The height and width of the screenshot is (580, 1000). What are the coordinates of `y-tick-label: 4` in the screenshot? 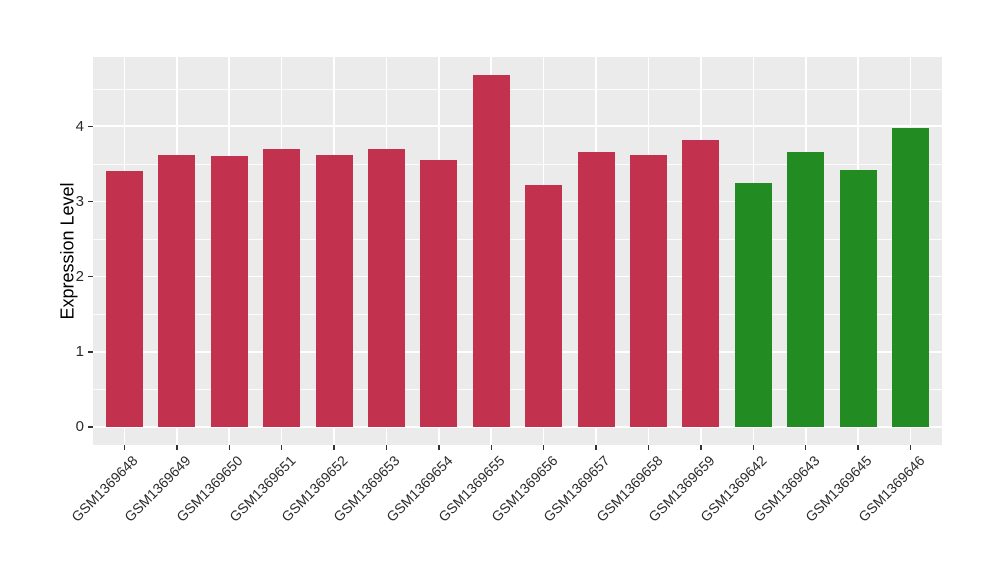 It's located at (79, 126).